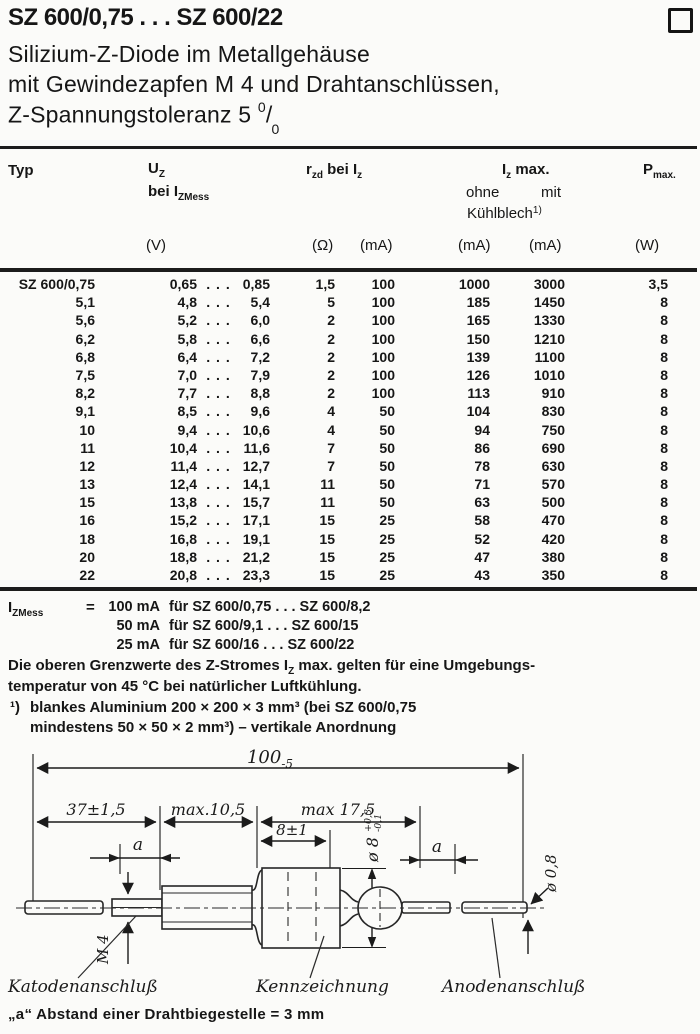 Image resolution: width=700 pixels, height=1034 pixels. Describe the element at coordinates (509, 175) in the screenshot. I see `iz-subscript: z` at that location.